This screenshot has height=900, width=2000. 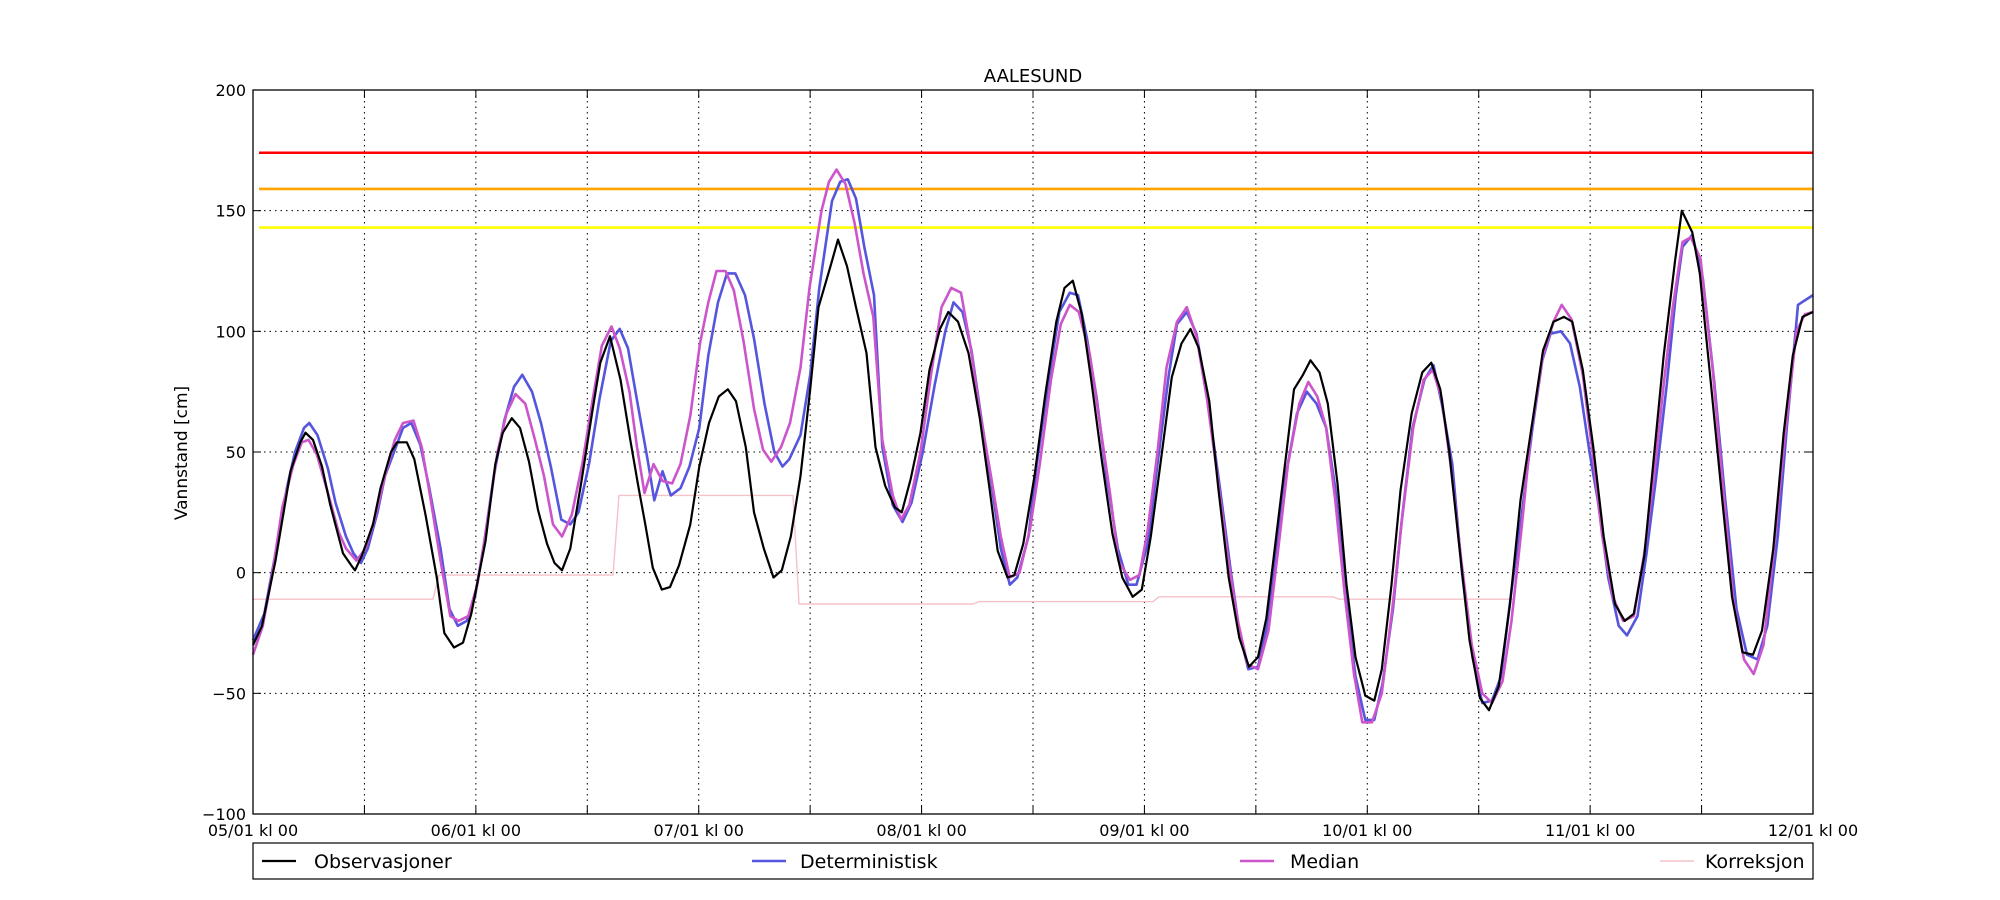 I want to click on y-tick-label: 150, so click(x=230, y=211).